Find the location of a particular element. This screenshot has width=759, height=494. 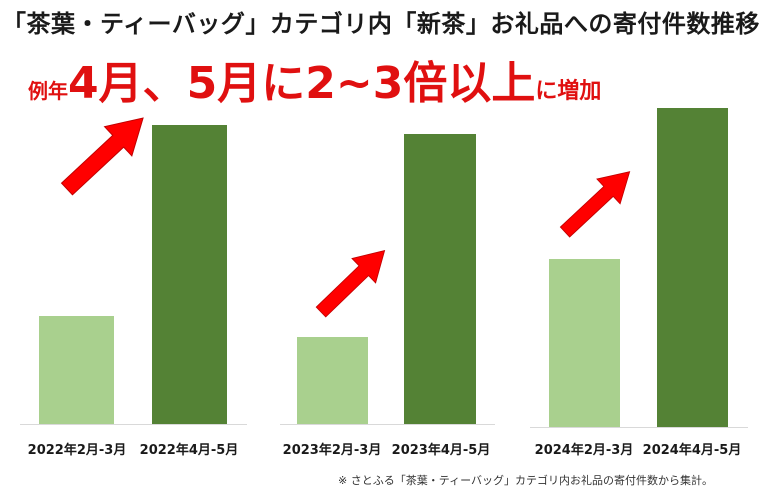

headline-suffix: に増加 is located at coordinates (568, 91).